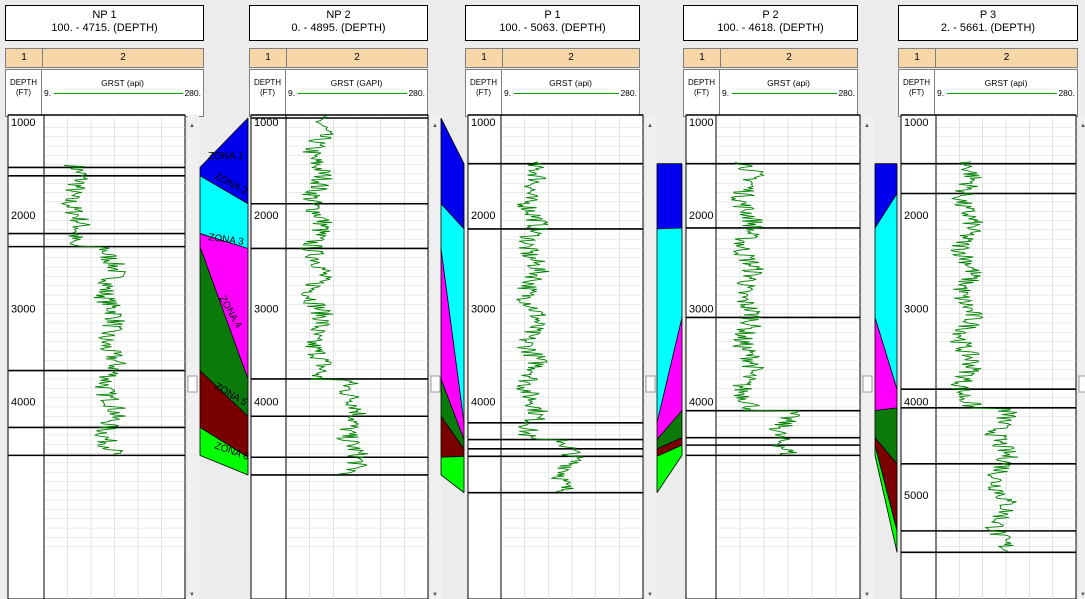  Describe the element at coordinates (988, 28) in the screenshot. I see `well-depth-range: 2. - 5661. (DEPTH)` at that location.